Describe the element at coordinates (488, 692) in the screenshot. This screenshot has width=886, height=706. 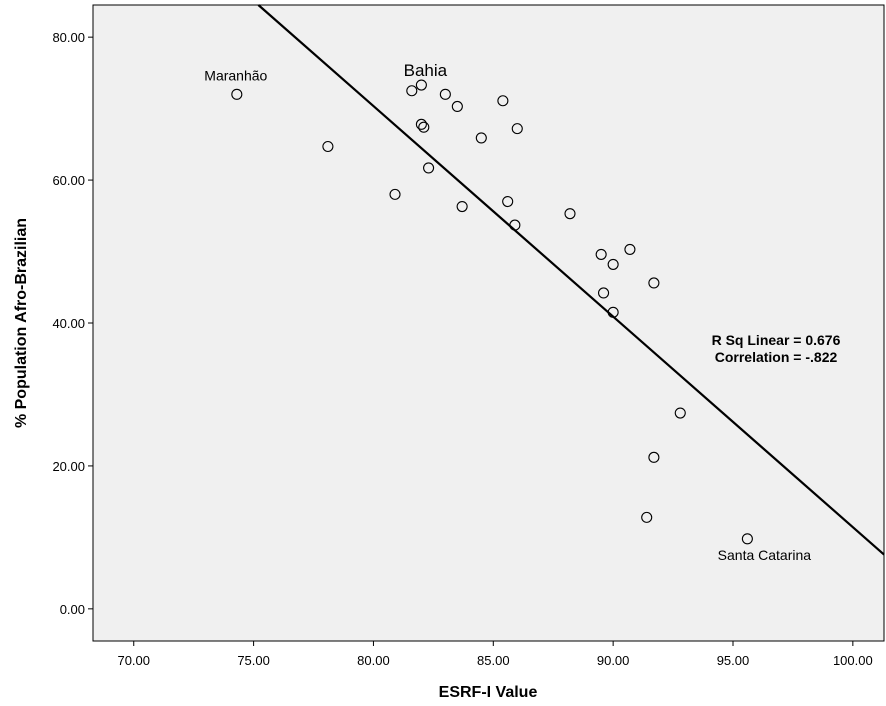
I see `x-axis-title: ESRF-I Value` at that location.